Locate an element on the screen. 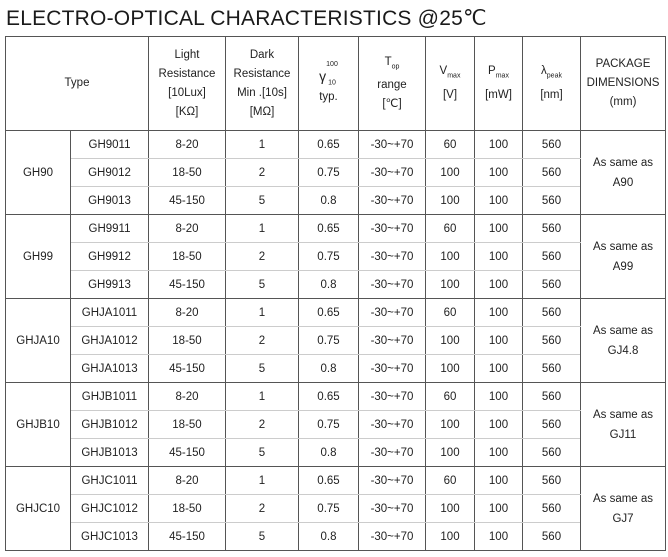  header-line: Resistance is located at coordinates (262, 73).